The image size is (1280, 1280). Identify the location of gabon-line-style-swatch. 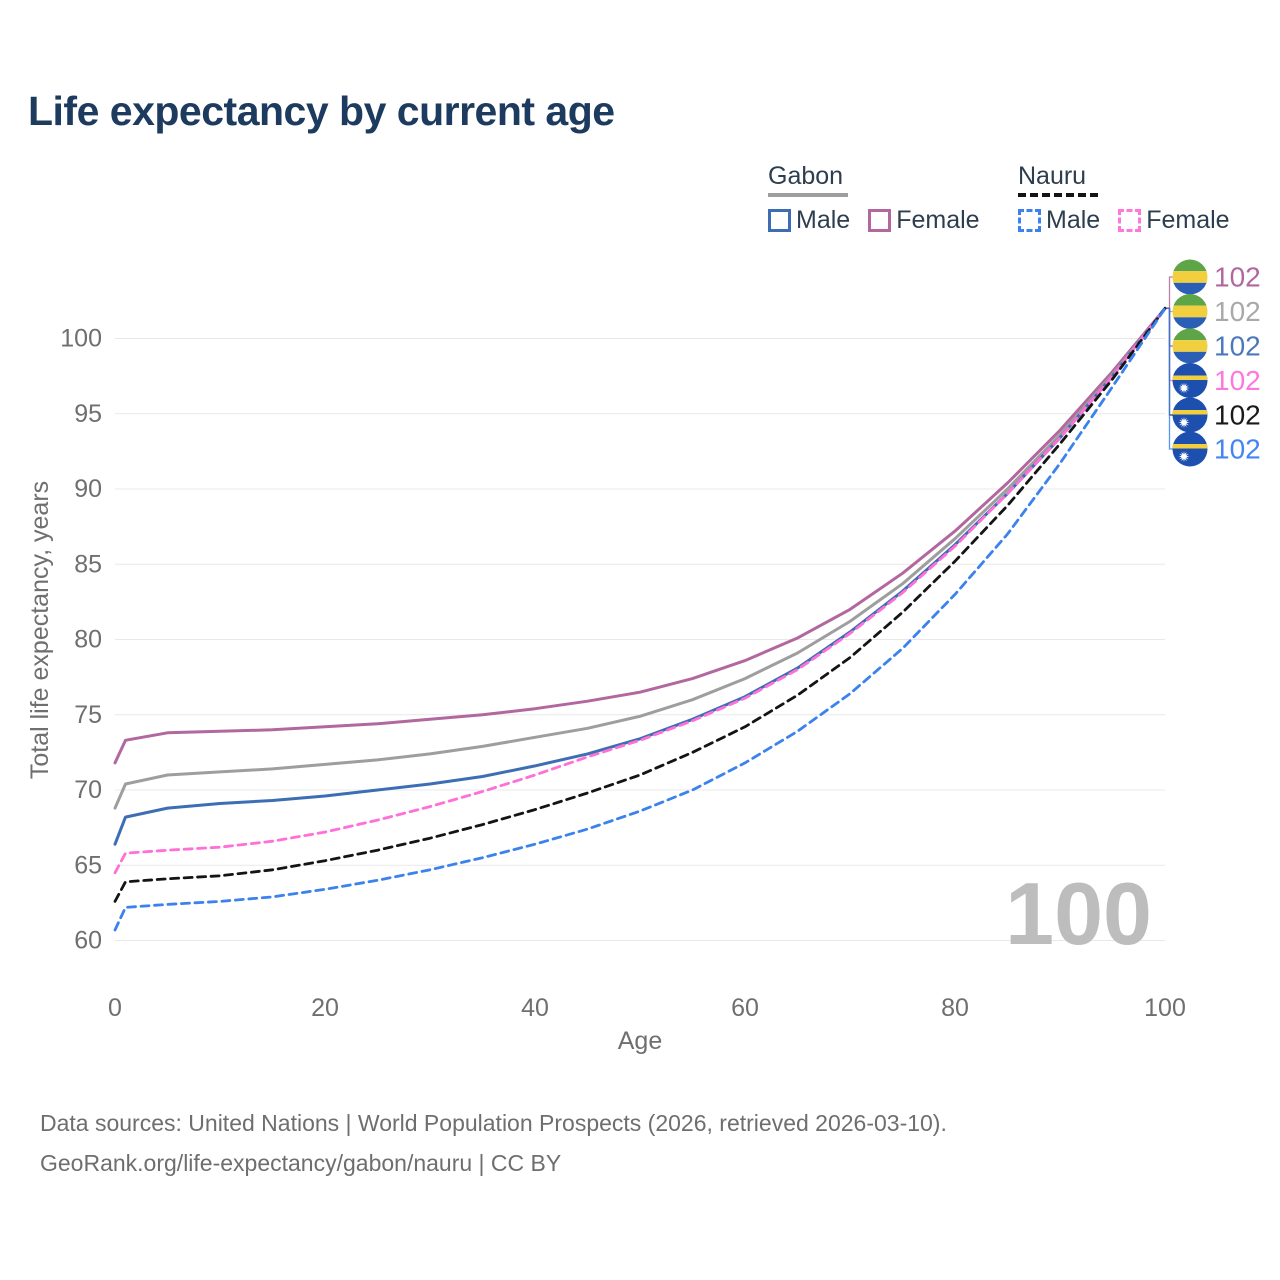
(808, 195).